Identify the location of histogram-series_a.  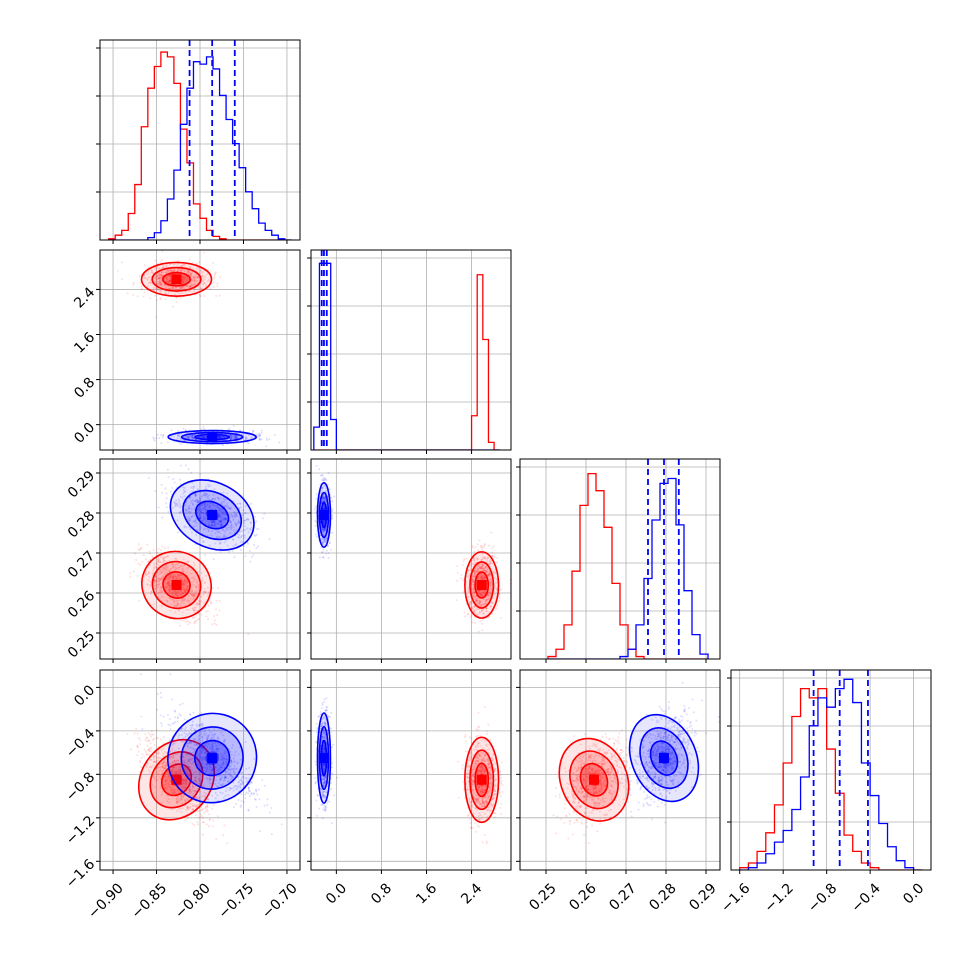
(200, 145).